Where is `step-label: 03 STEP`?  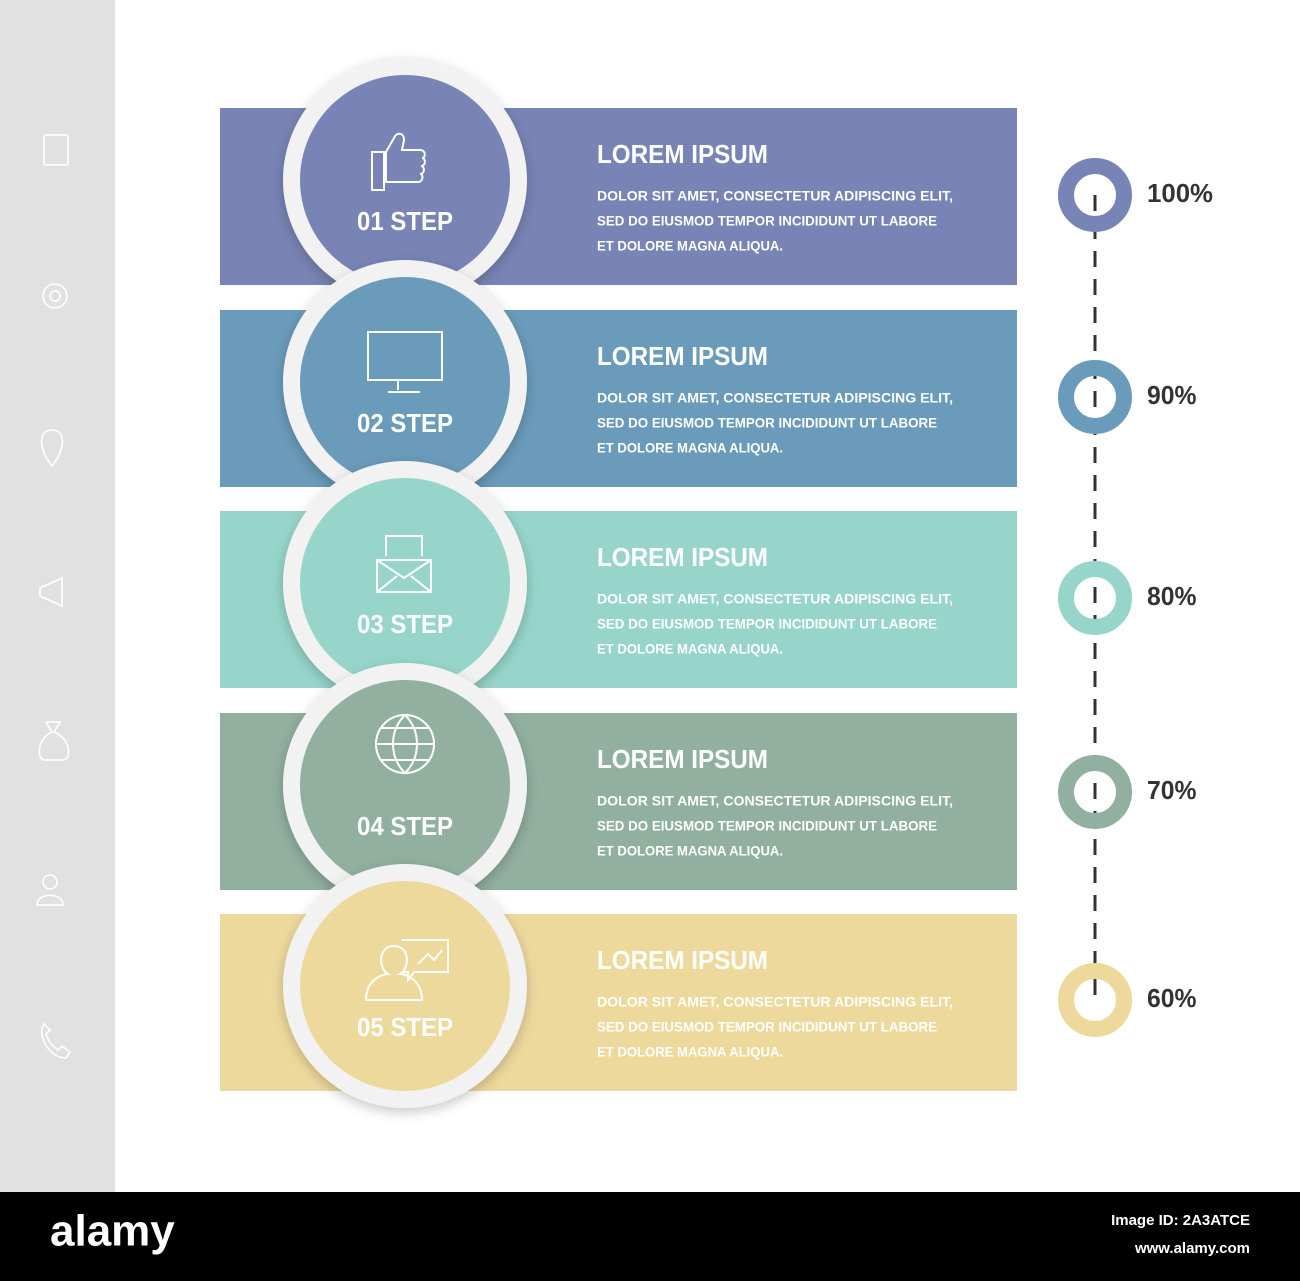
step-label: 03 STEP is located at coordinates (405, 624).